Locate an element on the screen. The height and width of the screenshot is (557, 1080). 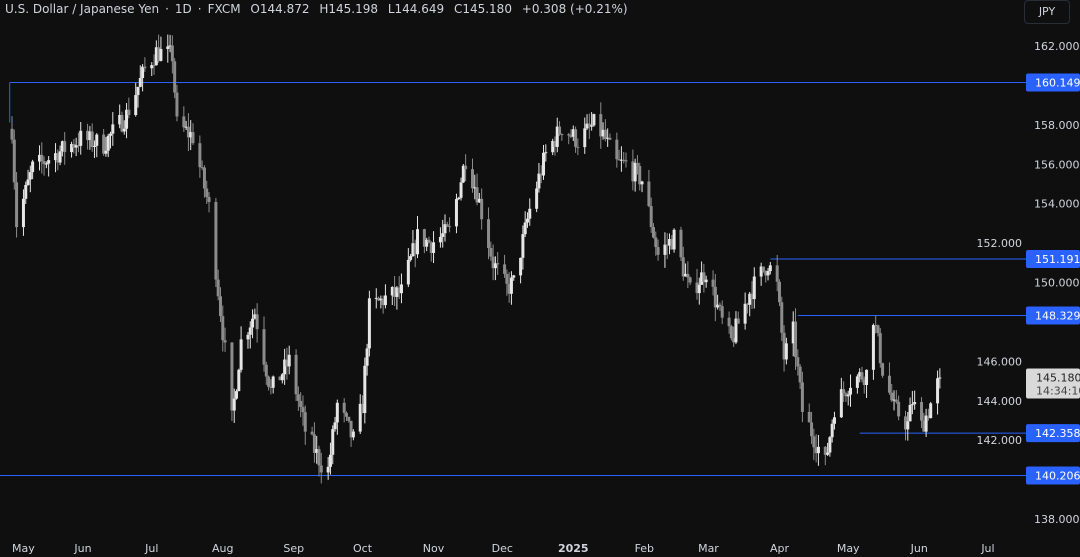
x-tick-label: 2025 is located at coordinates (573, 548).